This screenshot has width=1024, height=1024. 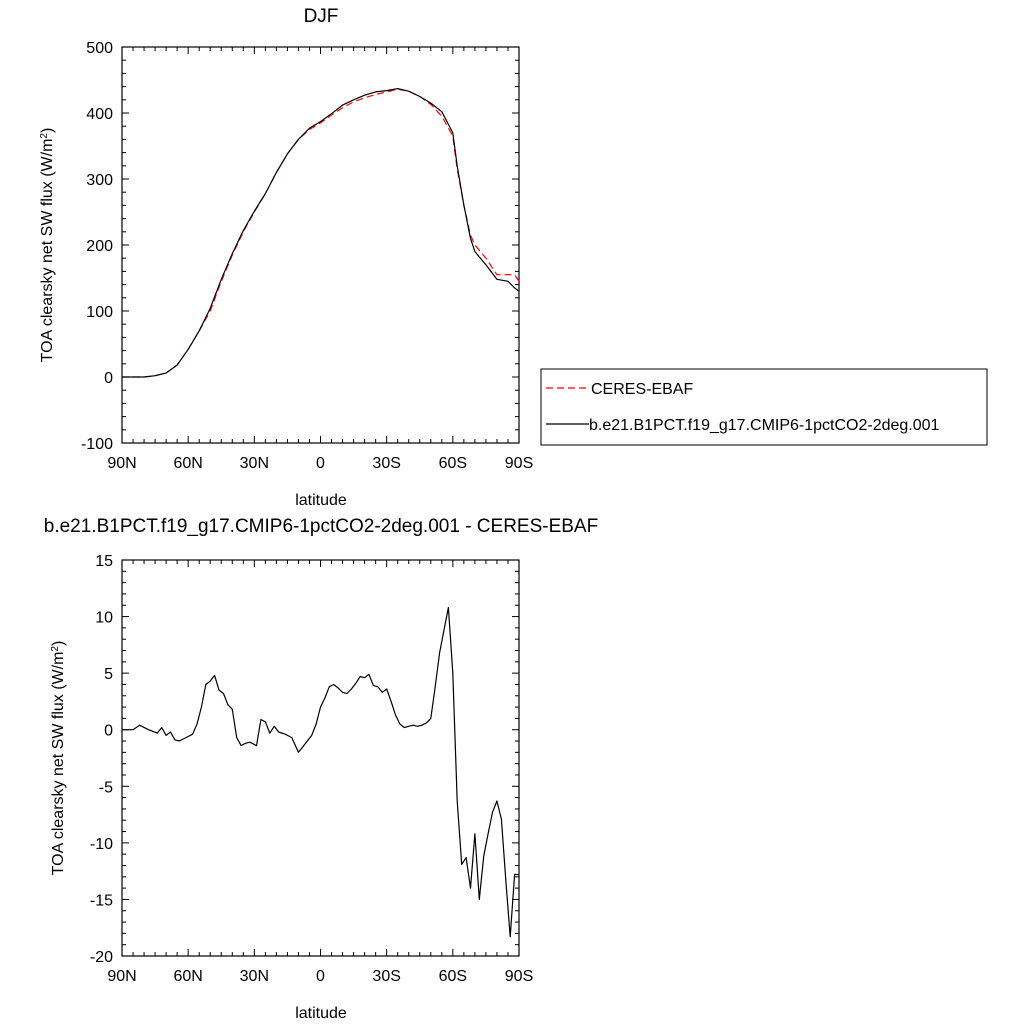 What do you see at coordinates (101, 900) in the screenshot?
I see `y-tick-label: -15` at bounding box center [101, 900].